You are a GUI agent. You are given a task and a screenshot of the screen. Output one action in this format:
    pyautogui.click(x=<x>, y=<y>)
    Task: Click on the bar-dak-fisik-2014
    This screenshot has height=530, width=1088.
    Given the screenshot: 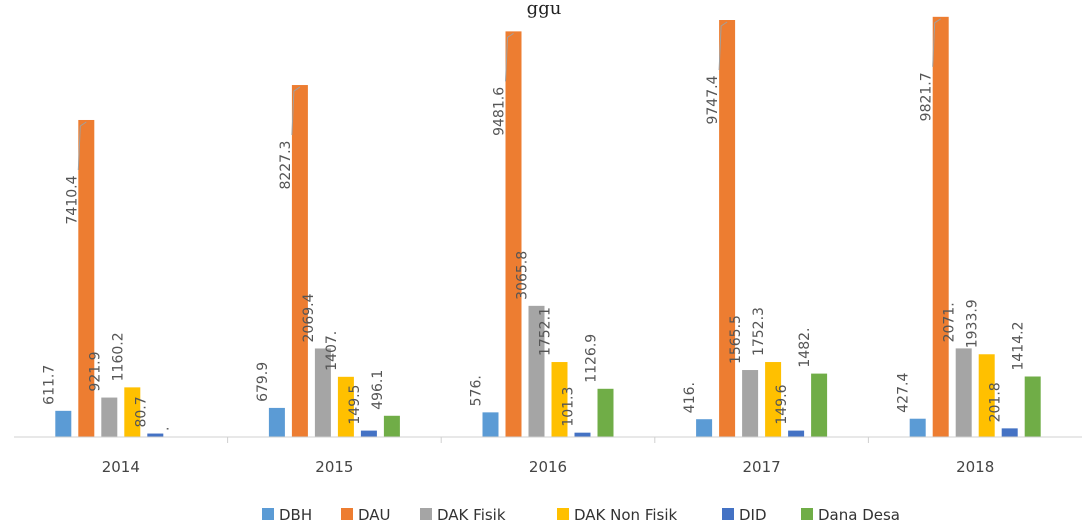 What is the action you would take?
    pyautogui.click(x=109, y=417)
    